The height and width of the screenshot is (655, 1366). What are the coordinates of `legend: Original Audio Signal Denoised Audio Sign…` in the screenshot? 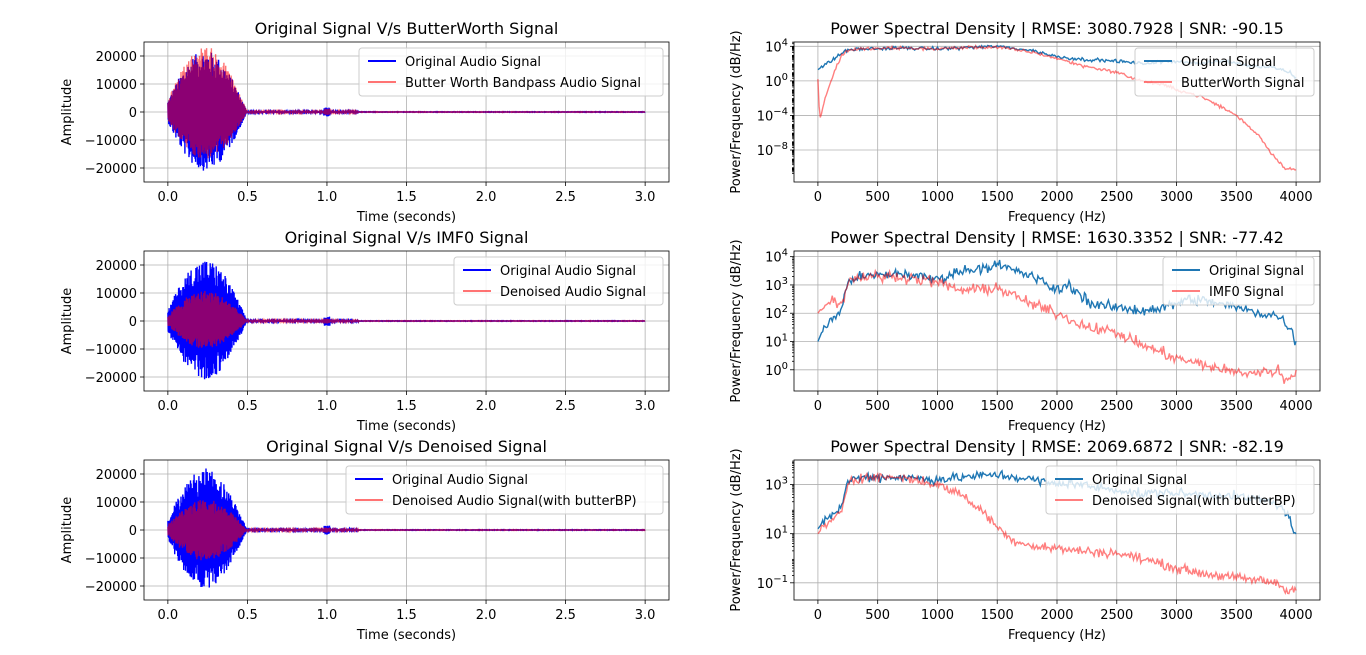 It's located at (504, 490).